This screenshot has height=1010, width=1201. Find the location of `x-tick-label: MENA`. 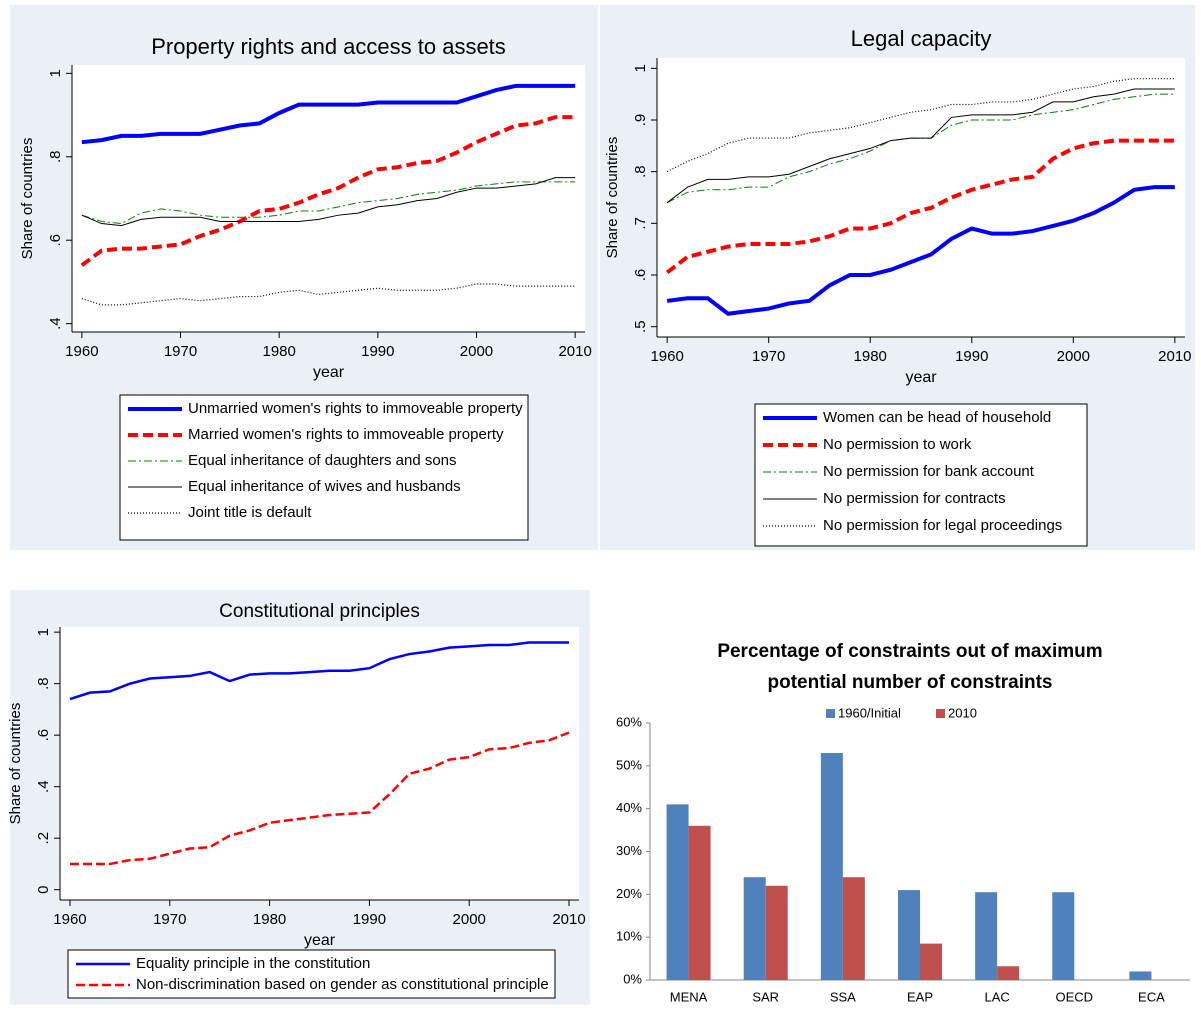

x-tick-label: MENA is located at coordinates (689, 996).